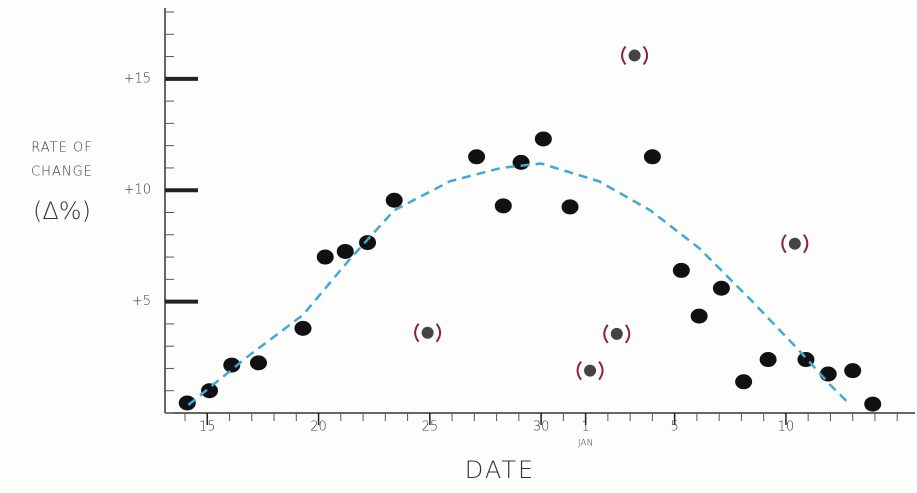 Image resolution: width=917 pixels, height=493 pixels. I want to click on x-axis-label: DATE, so click(500, 470).